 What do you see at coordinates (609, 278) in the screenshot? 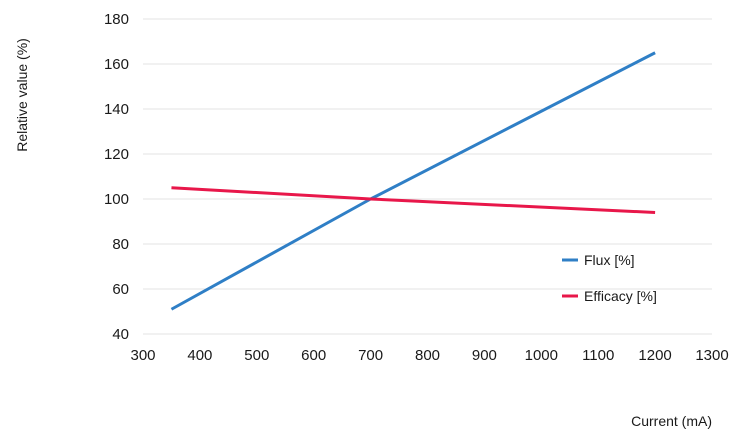
I see `legend: Flux [%] Efficacy [%]` at bounding box center [609, 278].